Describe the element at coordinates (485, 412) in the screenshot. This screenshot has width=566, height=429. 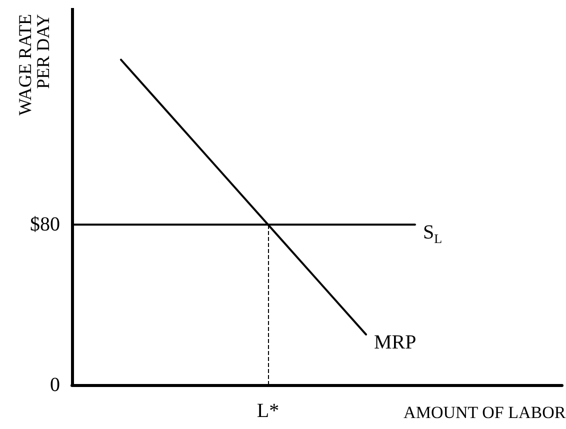
I see `x-axis-title: AMOUNT OF LABOR` at that location.